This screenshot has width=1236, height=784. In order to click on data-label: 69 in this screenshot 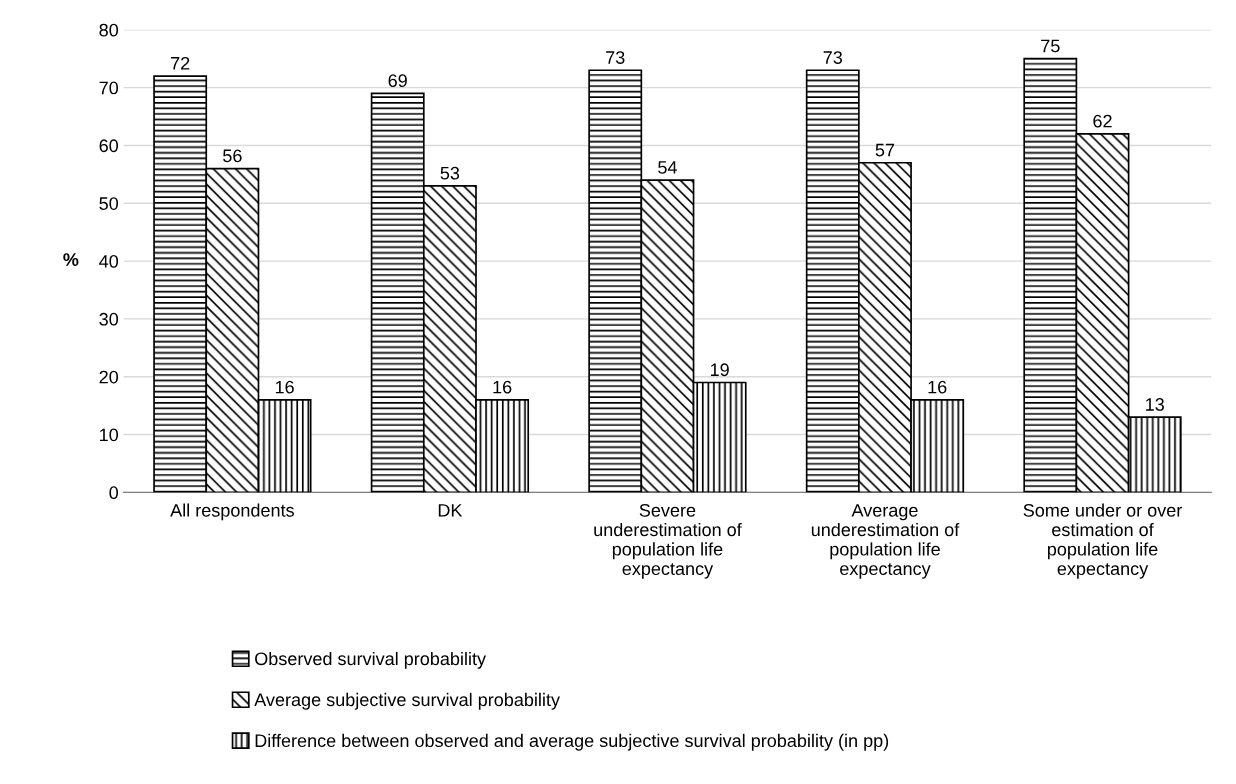, I will do `click(397, 81)`.